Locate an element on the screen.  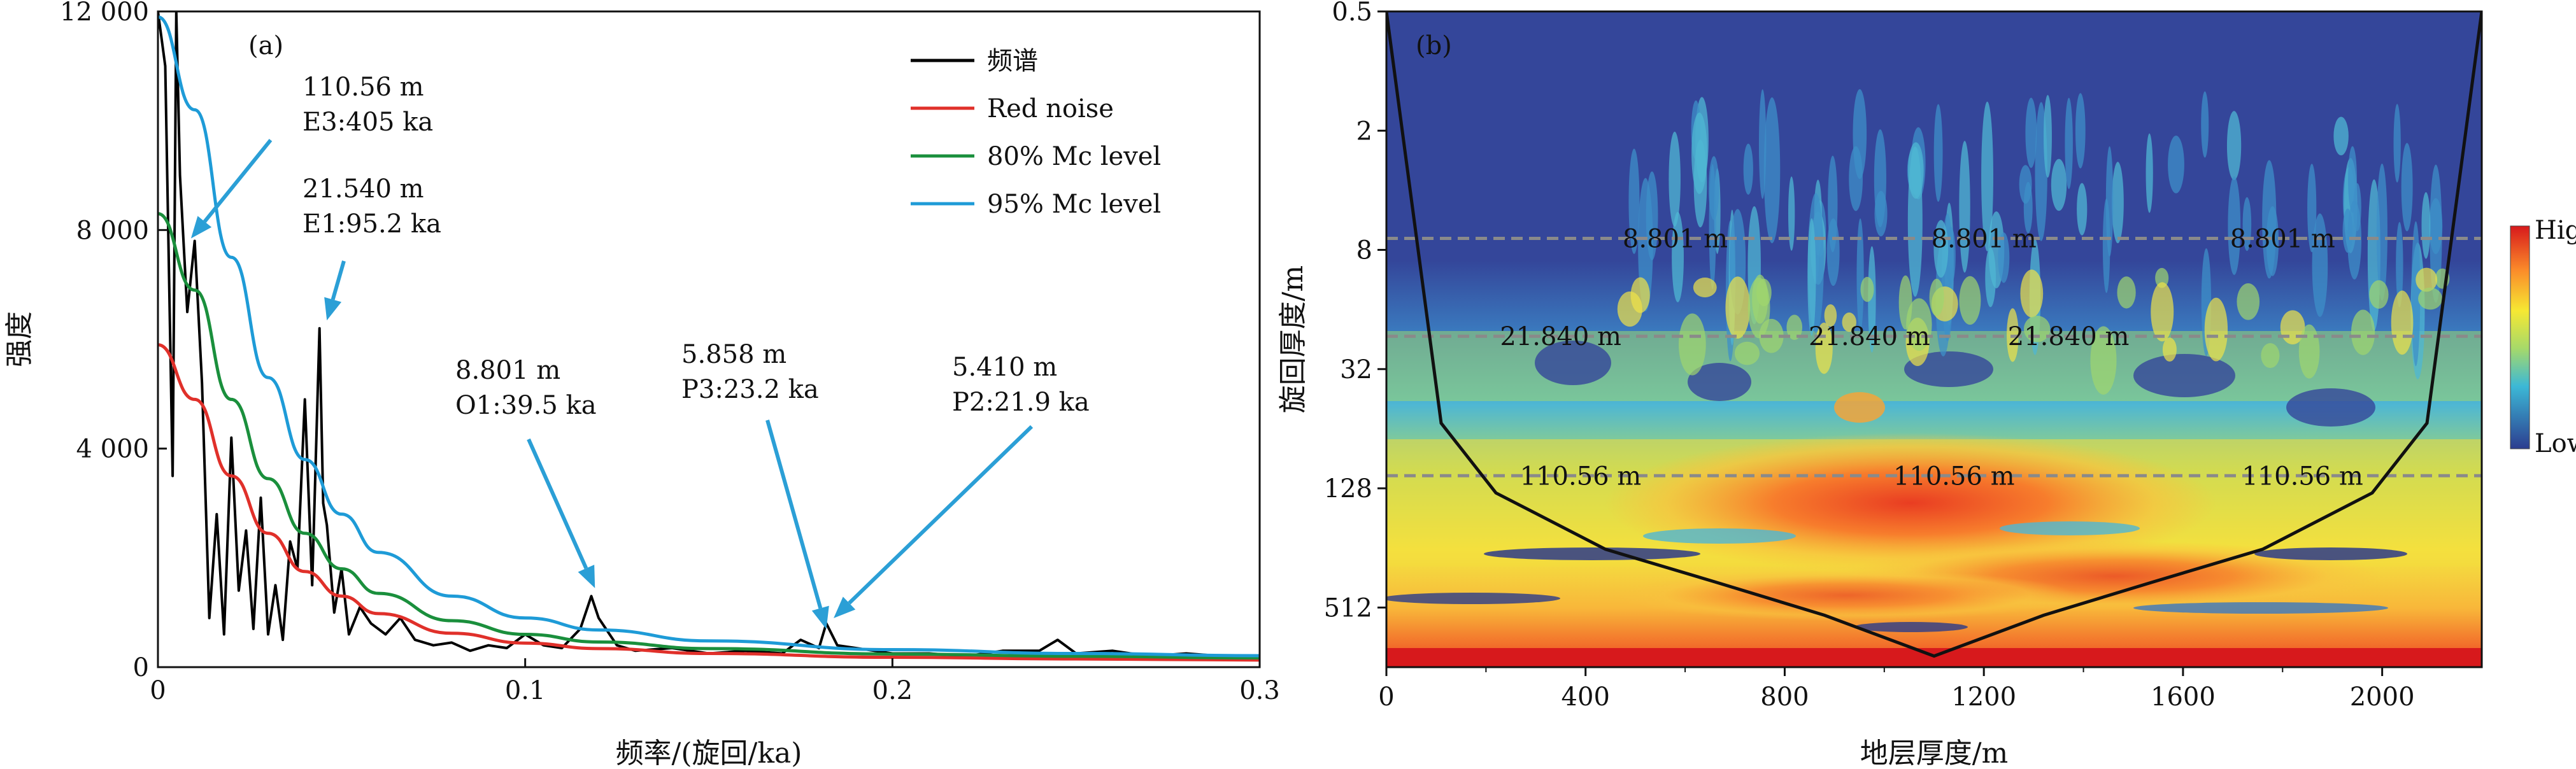
annotation-label: O1:39.5 ka is located at coordinates (526, 405).